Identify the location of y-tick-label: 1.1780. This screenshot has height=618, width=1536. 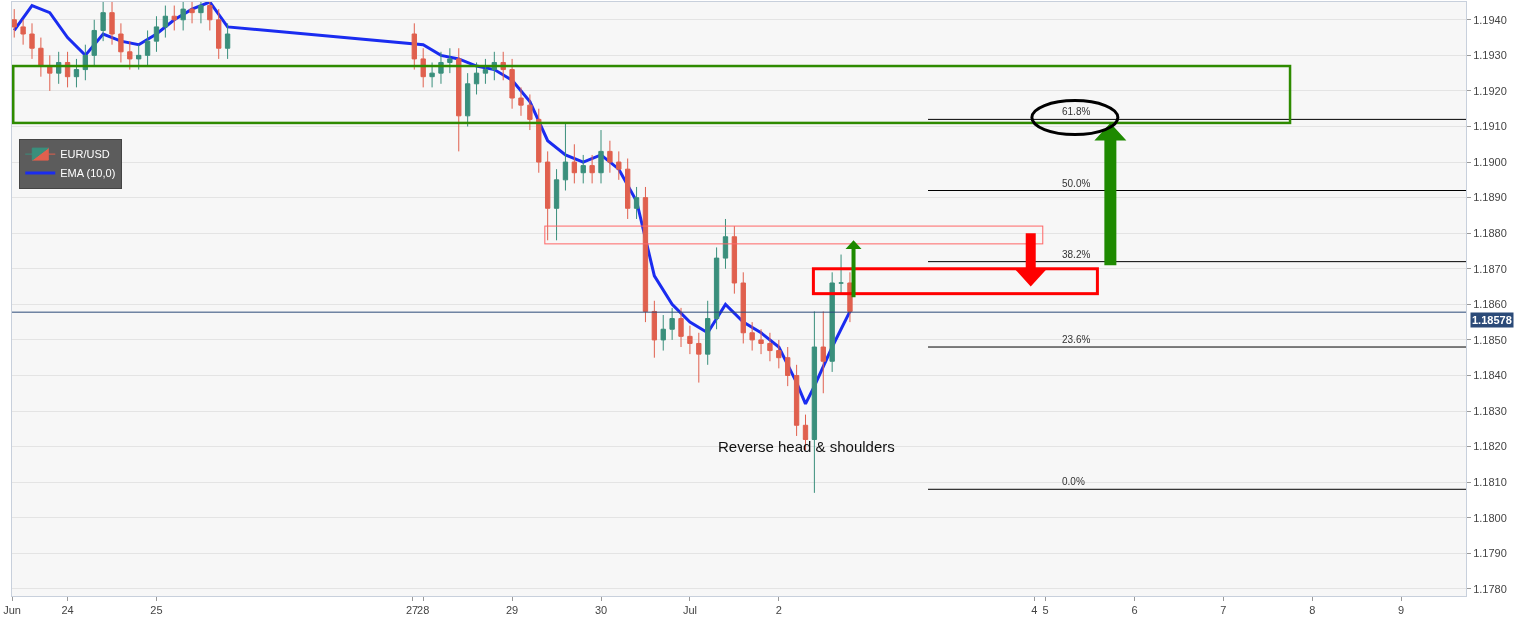
(1490, 588).